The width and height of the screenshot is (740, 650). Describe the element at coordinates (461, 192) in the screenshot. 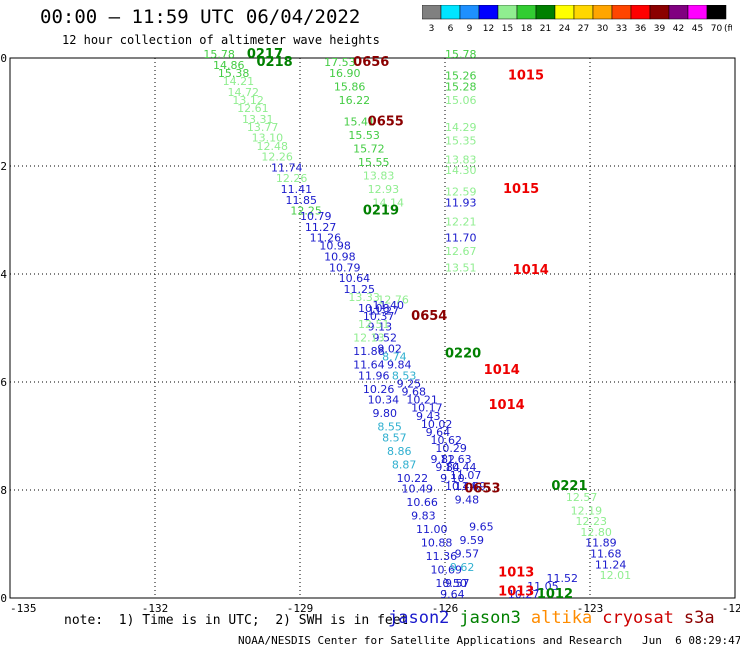

I see `wave-height-label: 12.59` at that location.